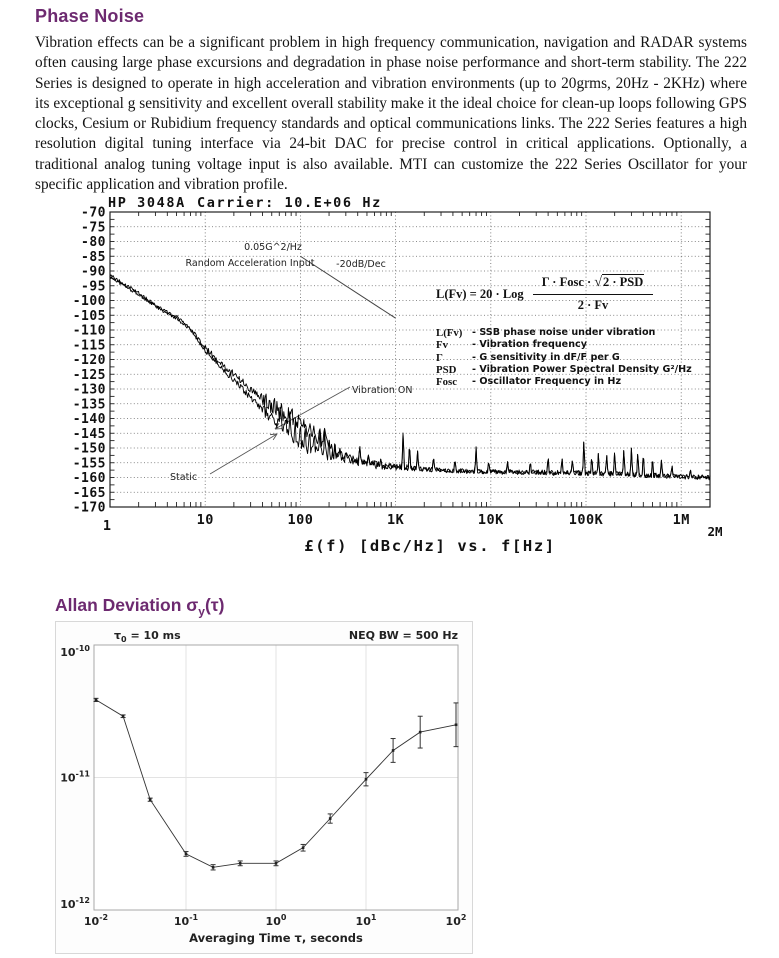  Describe the element at coordinates (276, 938) in the screenshot. I see `allan-x-axis-title: Averaging Time τ, seconds` at that location.